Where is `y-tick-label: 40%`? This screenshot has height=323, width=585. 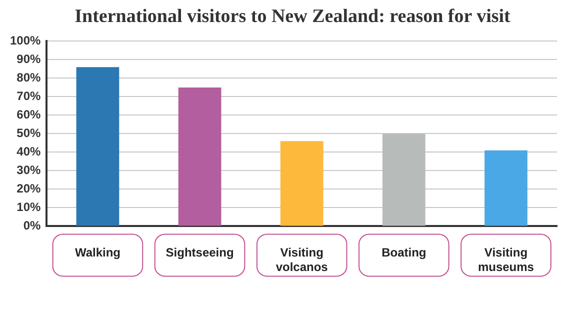 y-tick-label: 40% is located at coordinates (29, 151).